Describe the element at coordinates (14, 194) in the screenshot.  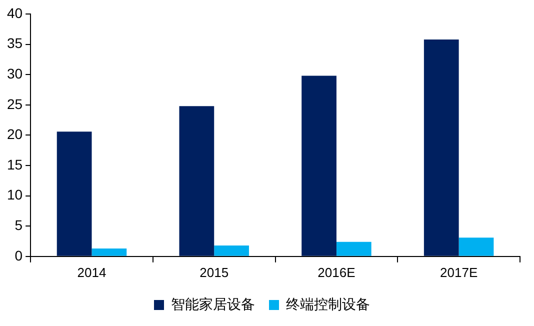
I see `y-tick-label: 10` at that location.